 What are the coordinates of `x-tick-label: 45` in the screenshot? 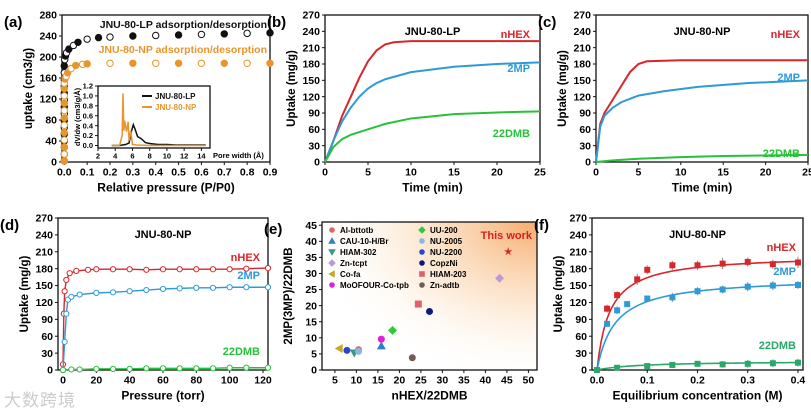 It's located at (507, 381).